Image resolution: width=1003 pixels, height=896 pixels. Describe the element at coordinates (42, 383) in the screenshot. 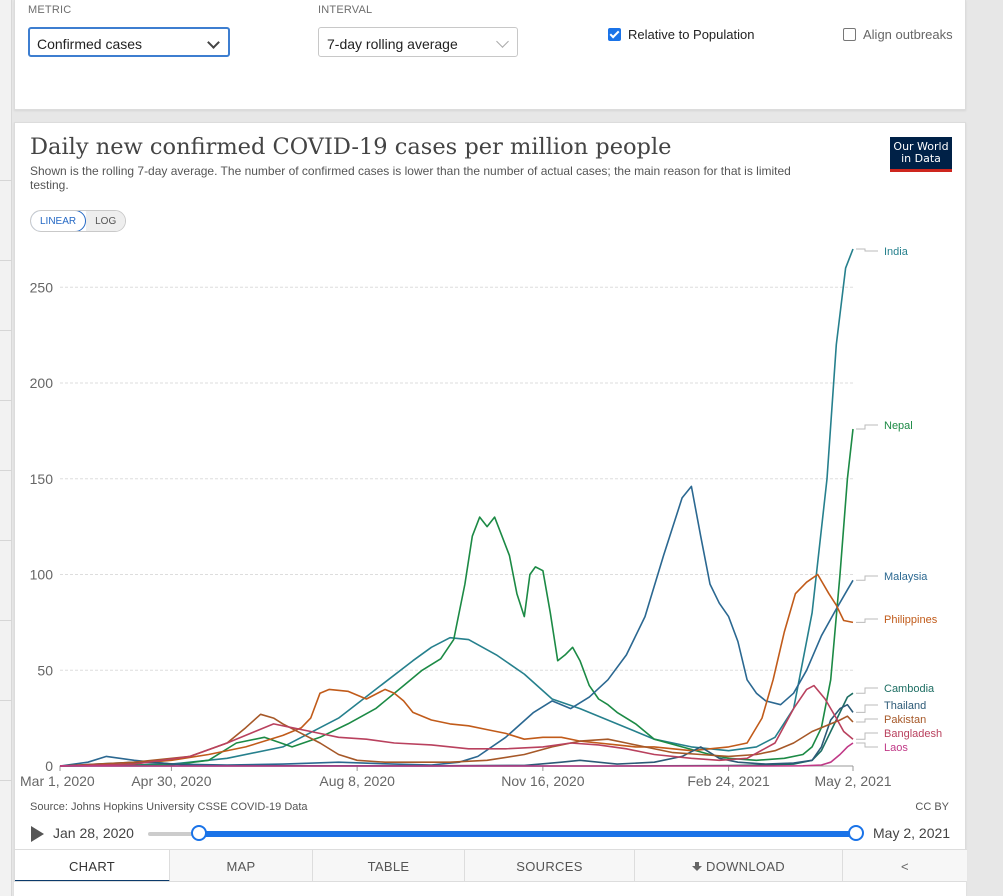

I see `y-tick-label: 200` at that location.